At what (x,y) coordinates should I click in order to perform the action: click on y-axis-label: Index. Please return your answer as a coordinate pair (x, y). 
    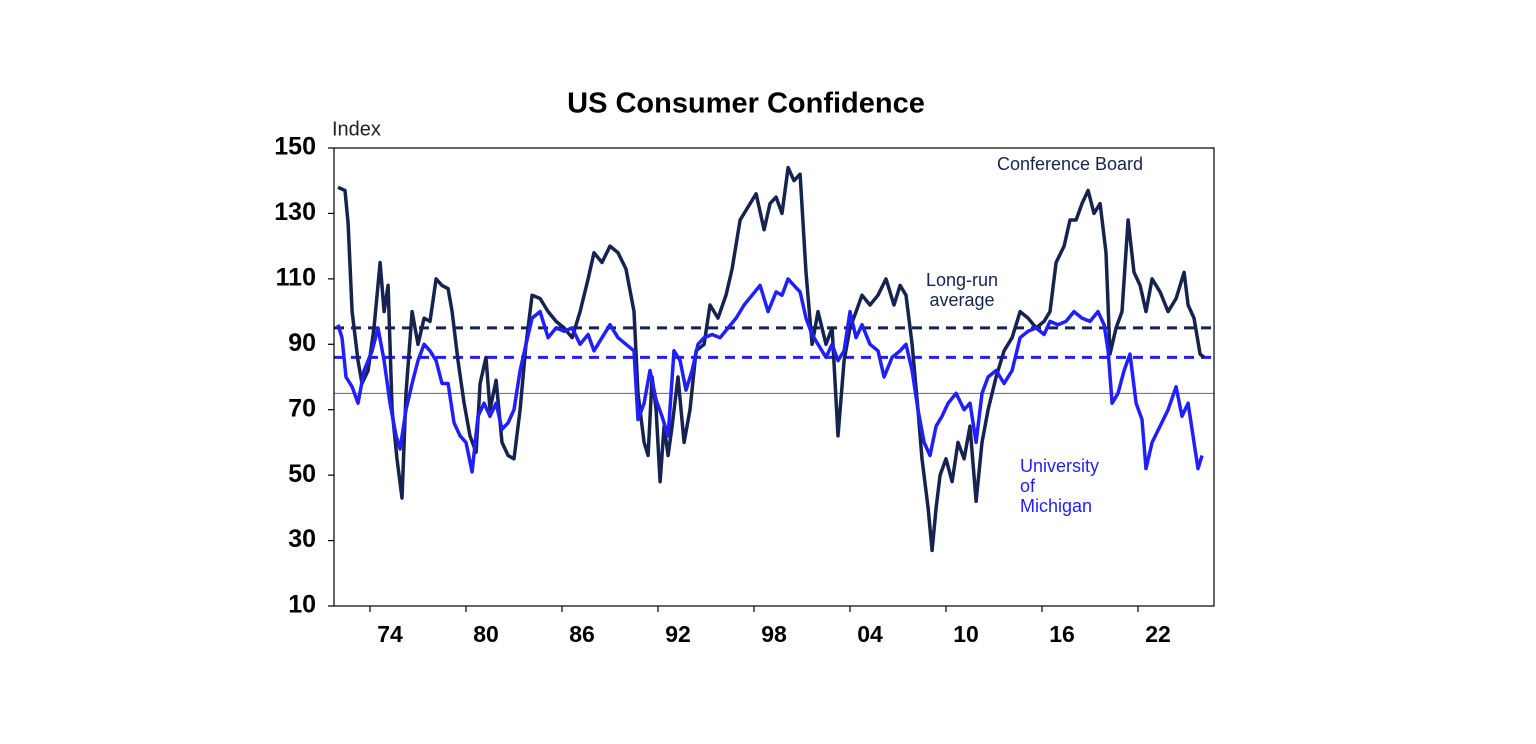
    Looking at the image, I should click on (356, 129).